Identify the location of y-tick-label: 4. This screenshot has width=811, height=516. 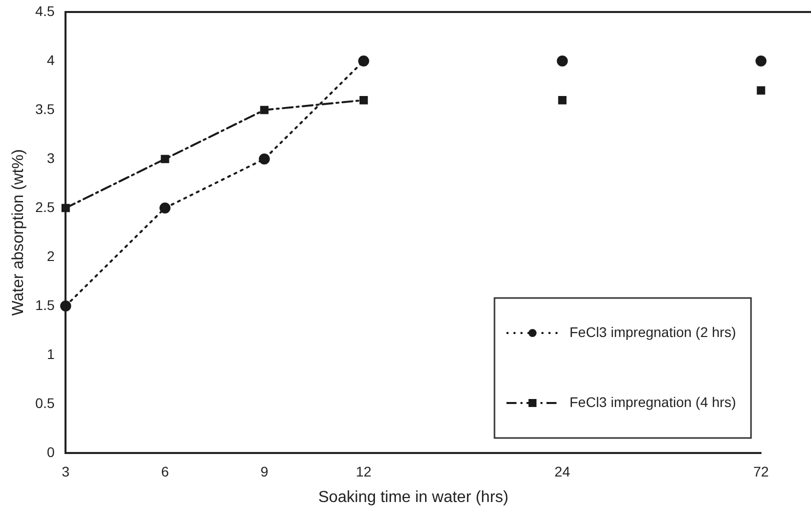
(50, 60).